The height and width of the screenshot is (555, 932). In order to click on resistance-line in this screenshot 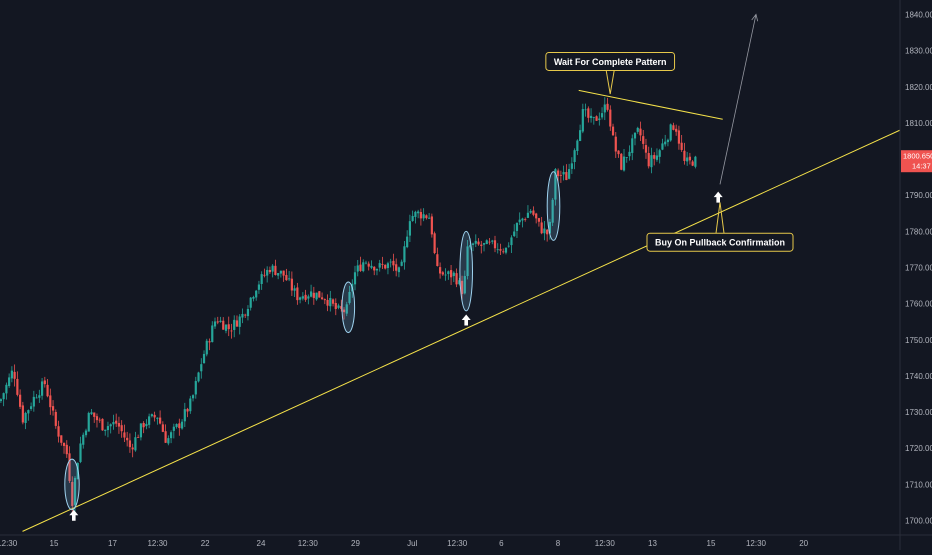, I will do `click(650, 104)`.